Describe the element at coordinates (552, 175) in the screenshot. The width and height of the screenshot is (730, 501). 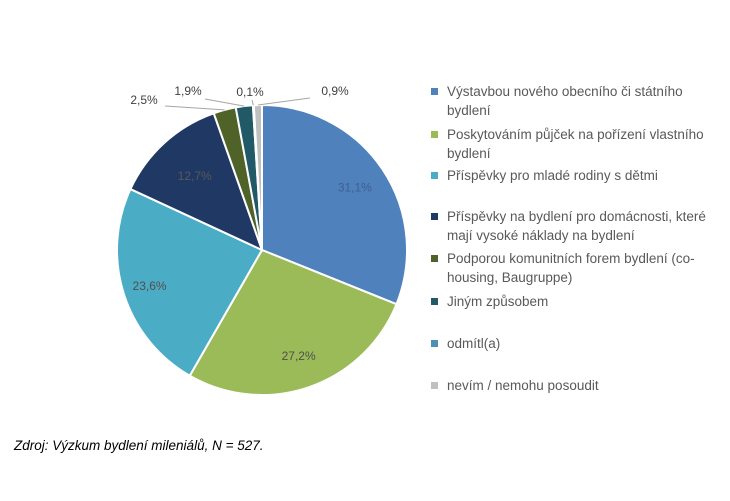
I see `legend-label-2: Příspěvky pro mladé rodiny s dětmi` at that location.